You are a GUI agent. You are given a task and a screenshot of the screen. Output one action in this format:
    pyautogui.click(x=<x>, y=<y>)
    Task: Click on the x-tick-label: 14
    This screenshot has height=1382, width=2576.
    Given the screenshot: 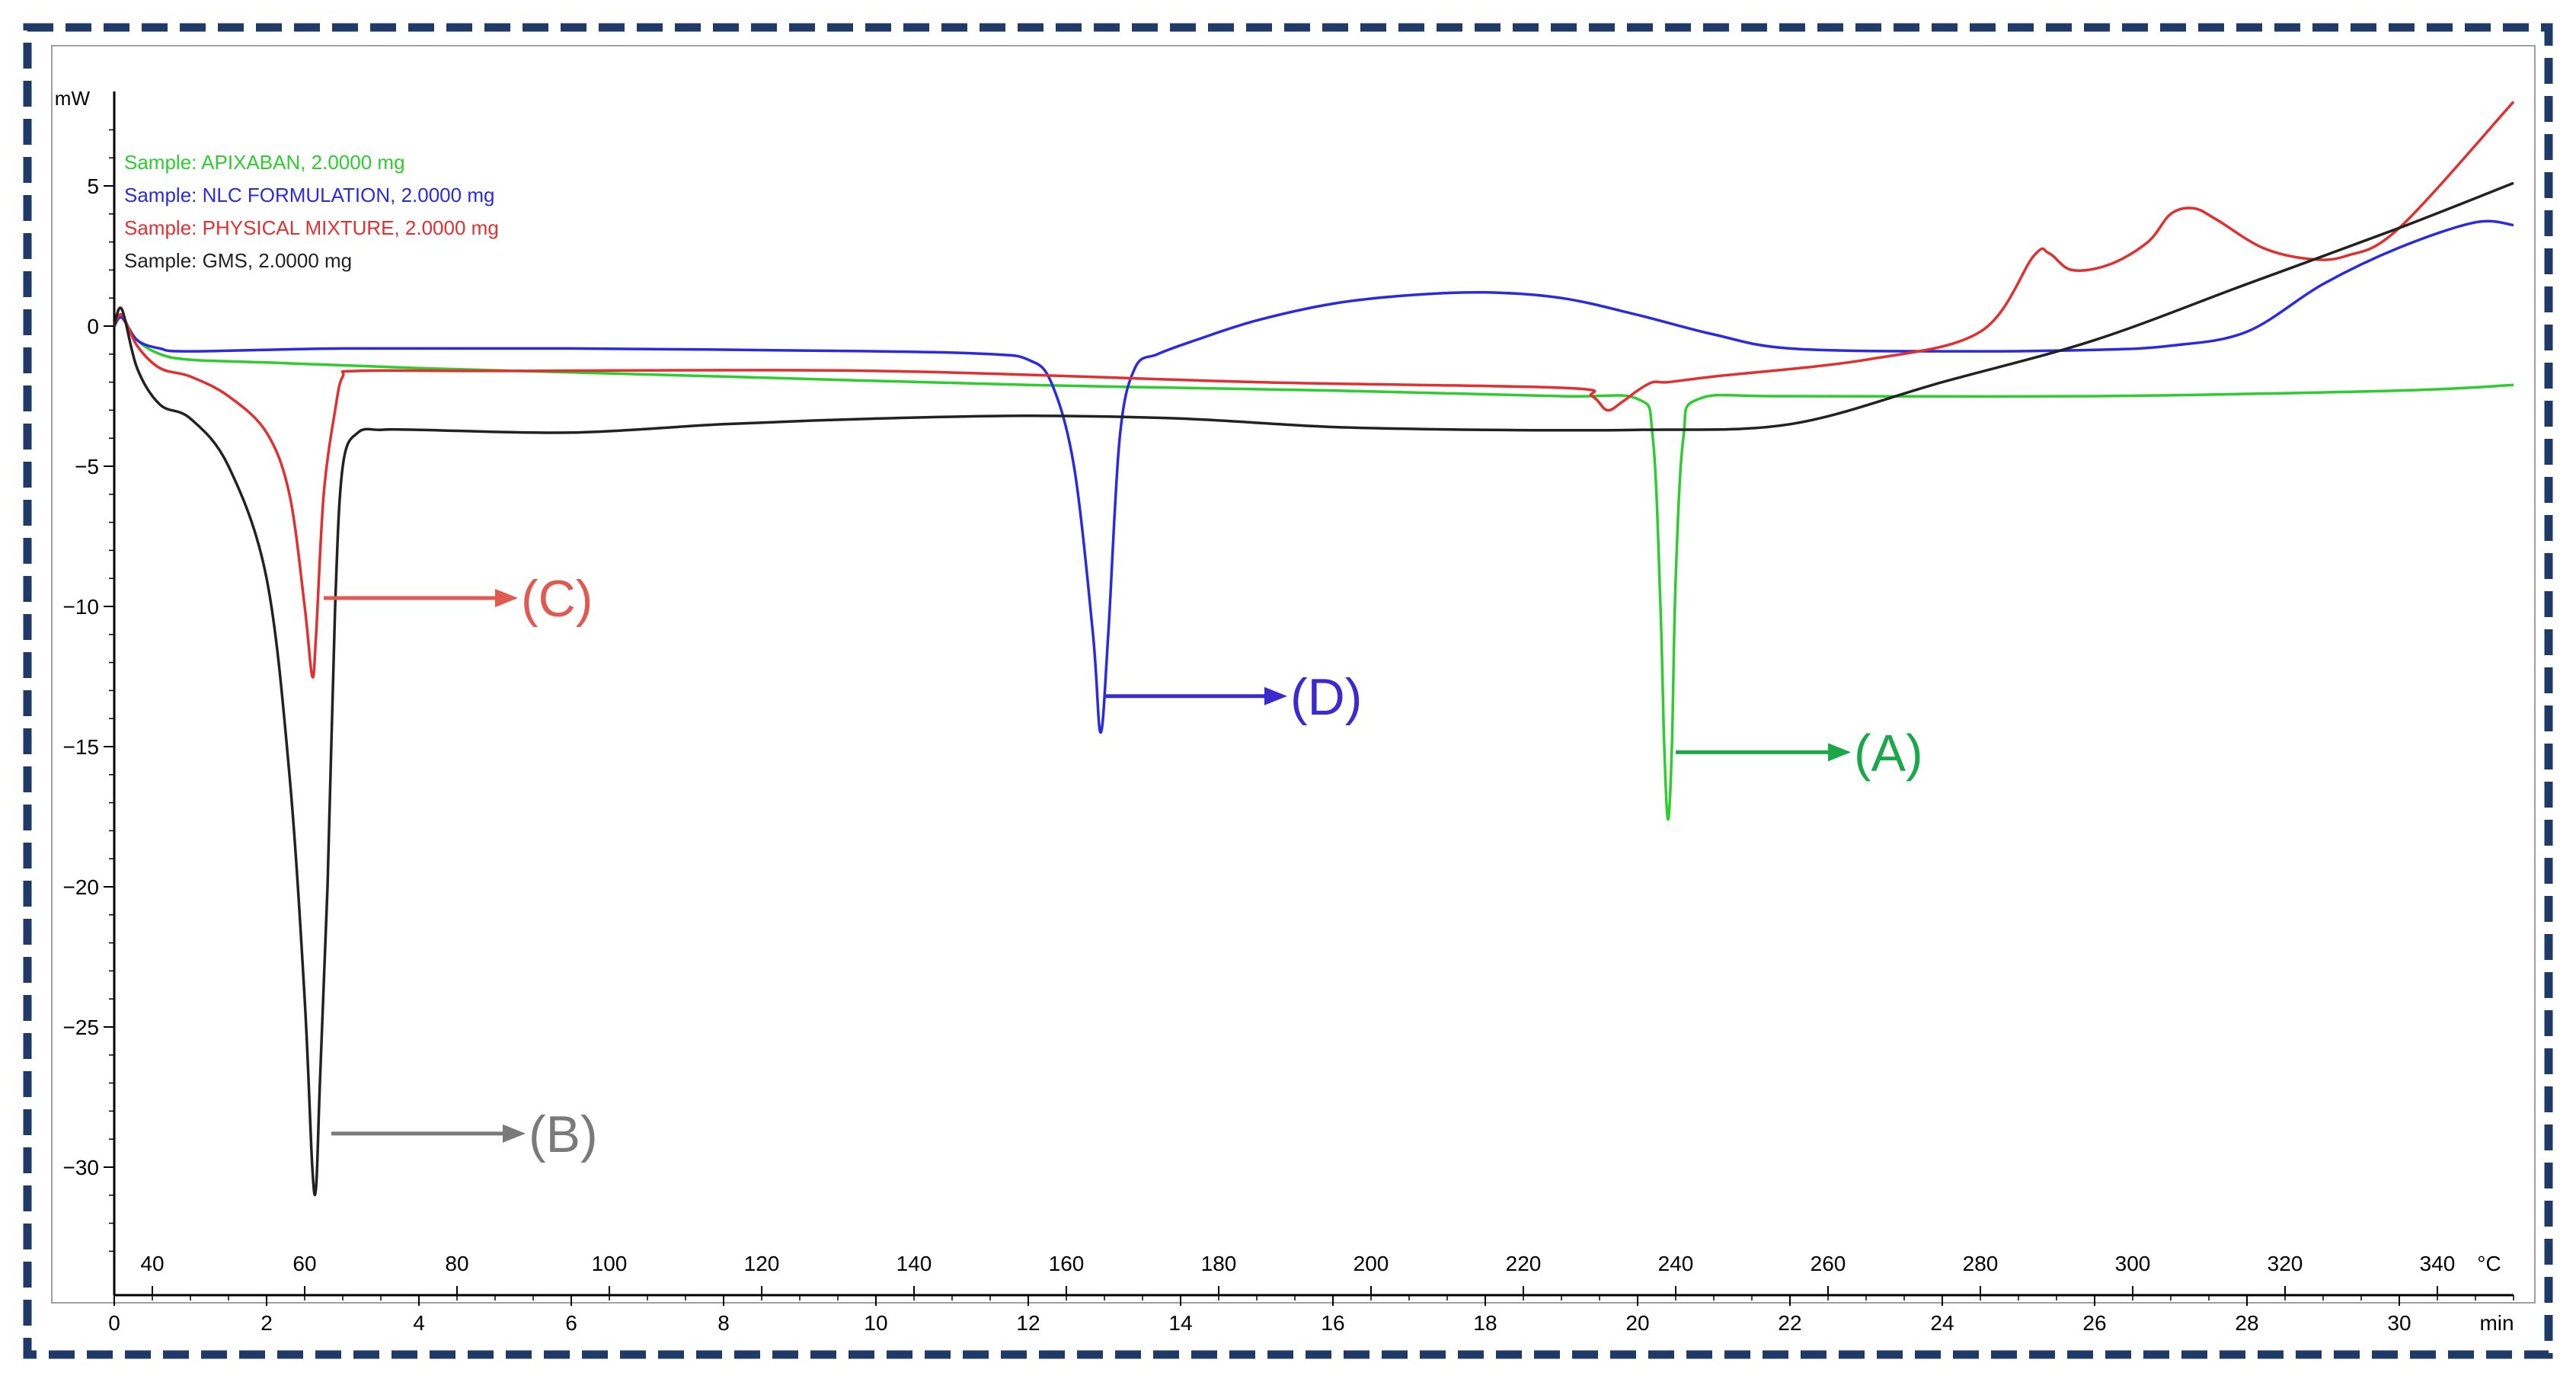 What is the action you would take?
    pyautogui.click(x=1180, y=1323)
    